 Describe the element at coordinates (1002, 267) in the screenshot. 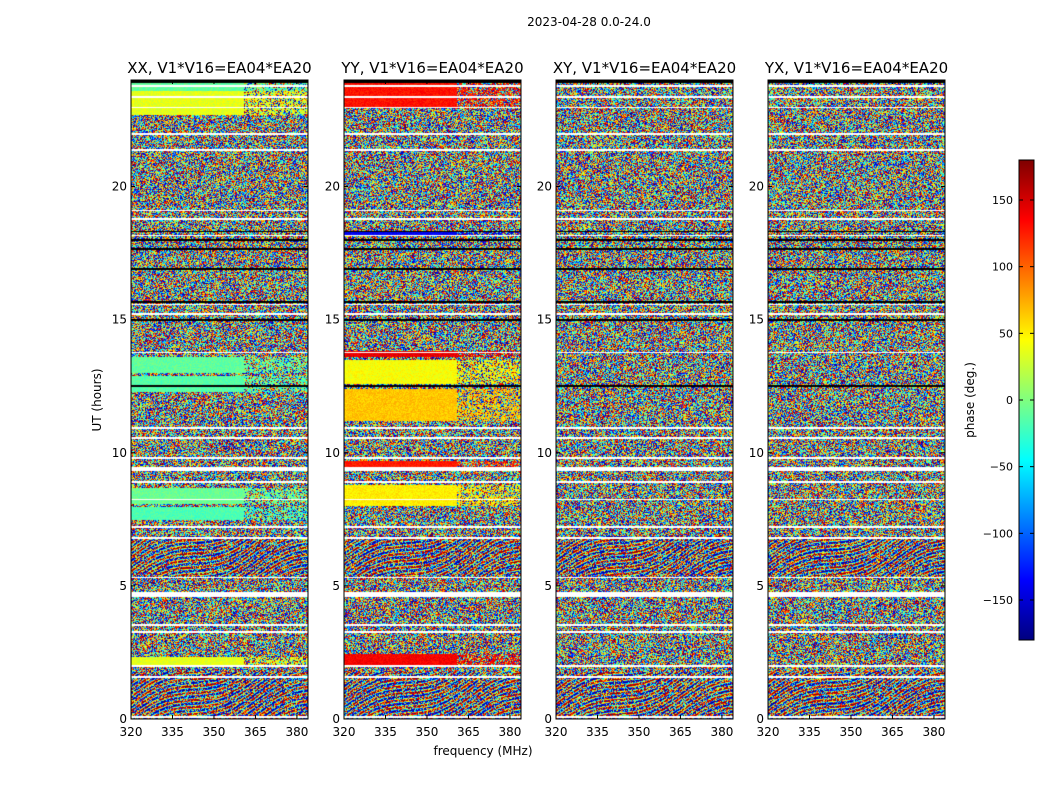

I see `colorbar-tick-label: 100` at that location.